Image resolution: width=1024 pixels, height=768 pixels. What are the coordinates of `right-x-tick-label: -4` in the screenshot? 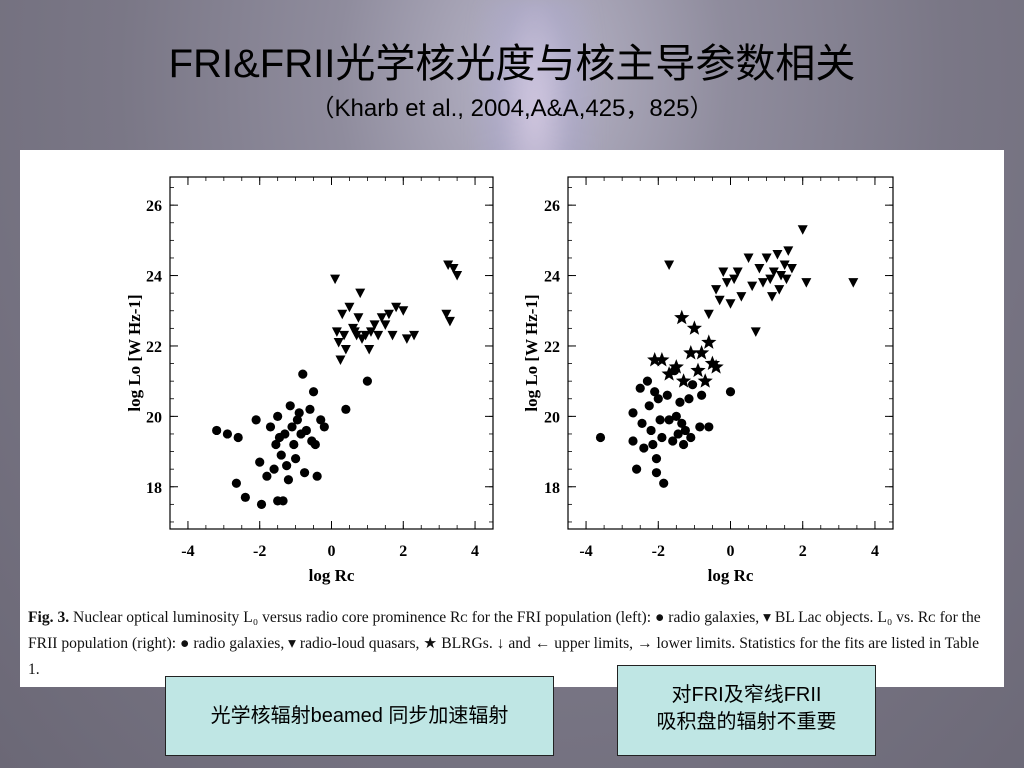 It's located at (585, 551).